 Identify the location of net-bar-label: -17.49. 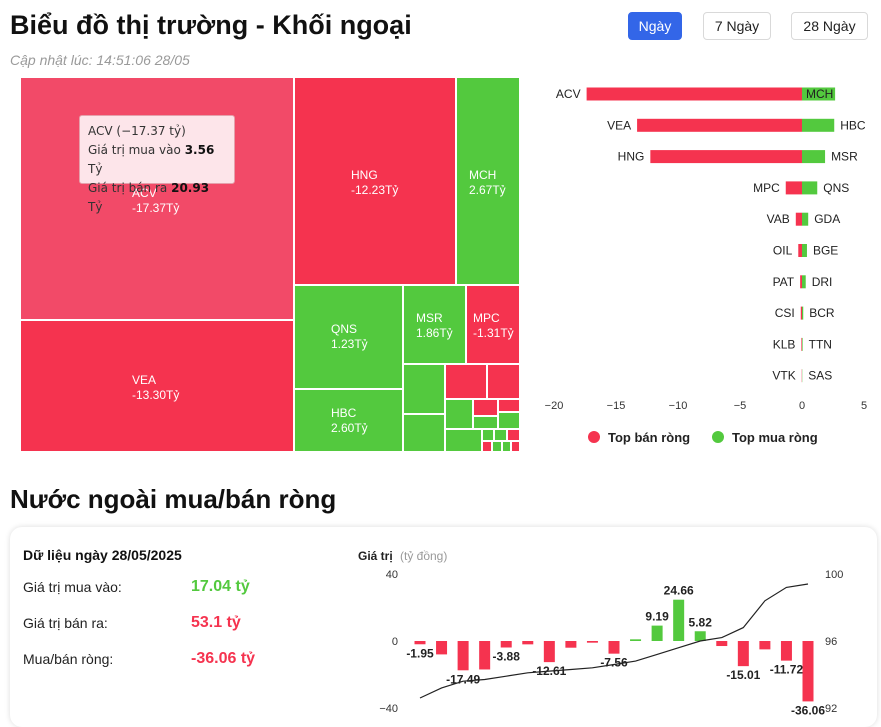
(463, 679).